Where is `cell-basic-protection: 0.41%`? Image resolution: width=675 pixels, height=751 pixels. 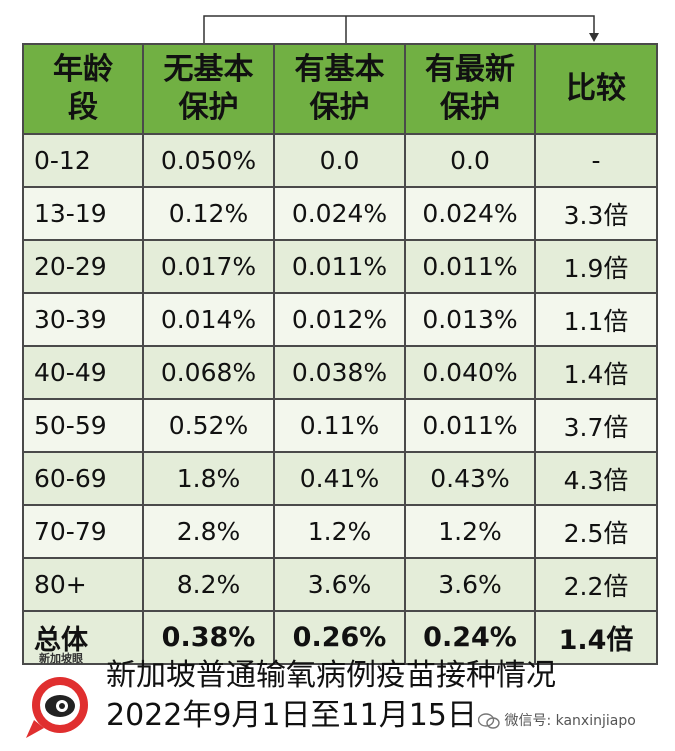 cell-basic-protection: 0.41% is located at coordinates (339, 478).